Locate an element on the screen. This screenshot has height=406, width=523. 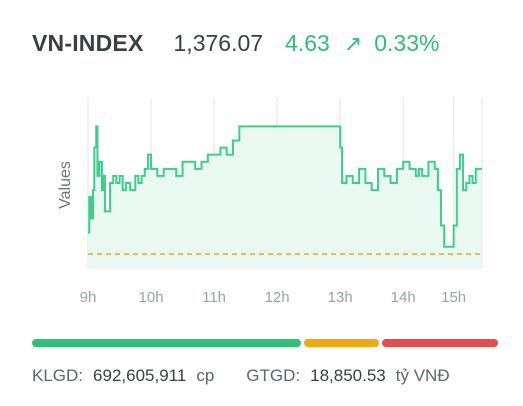
index-value: 1,376.07 is located at coordinates (218, 43).